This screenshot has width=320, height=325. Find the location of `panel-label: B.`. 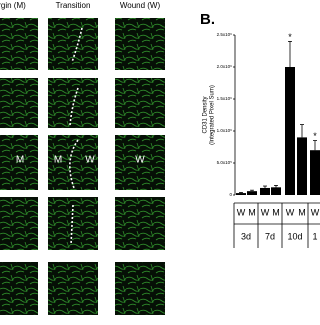

panel-label: B. is located at coordinates (207, 19).